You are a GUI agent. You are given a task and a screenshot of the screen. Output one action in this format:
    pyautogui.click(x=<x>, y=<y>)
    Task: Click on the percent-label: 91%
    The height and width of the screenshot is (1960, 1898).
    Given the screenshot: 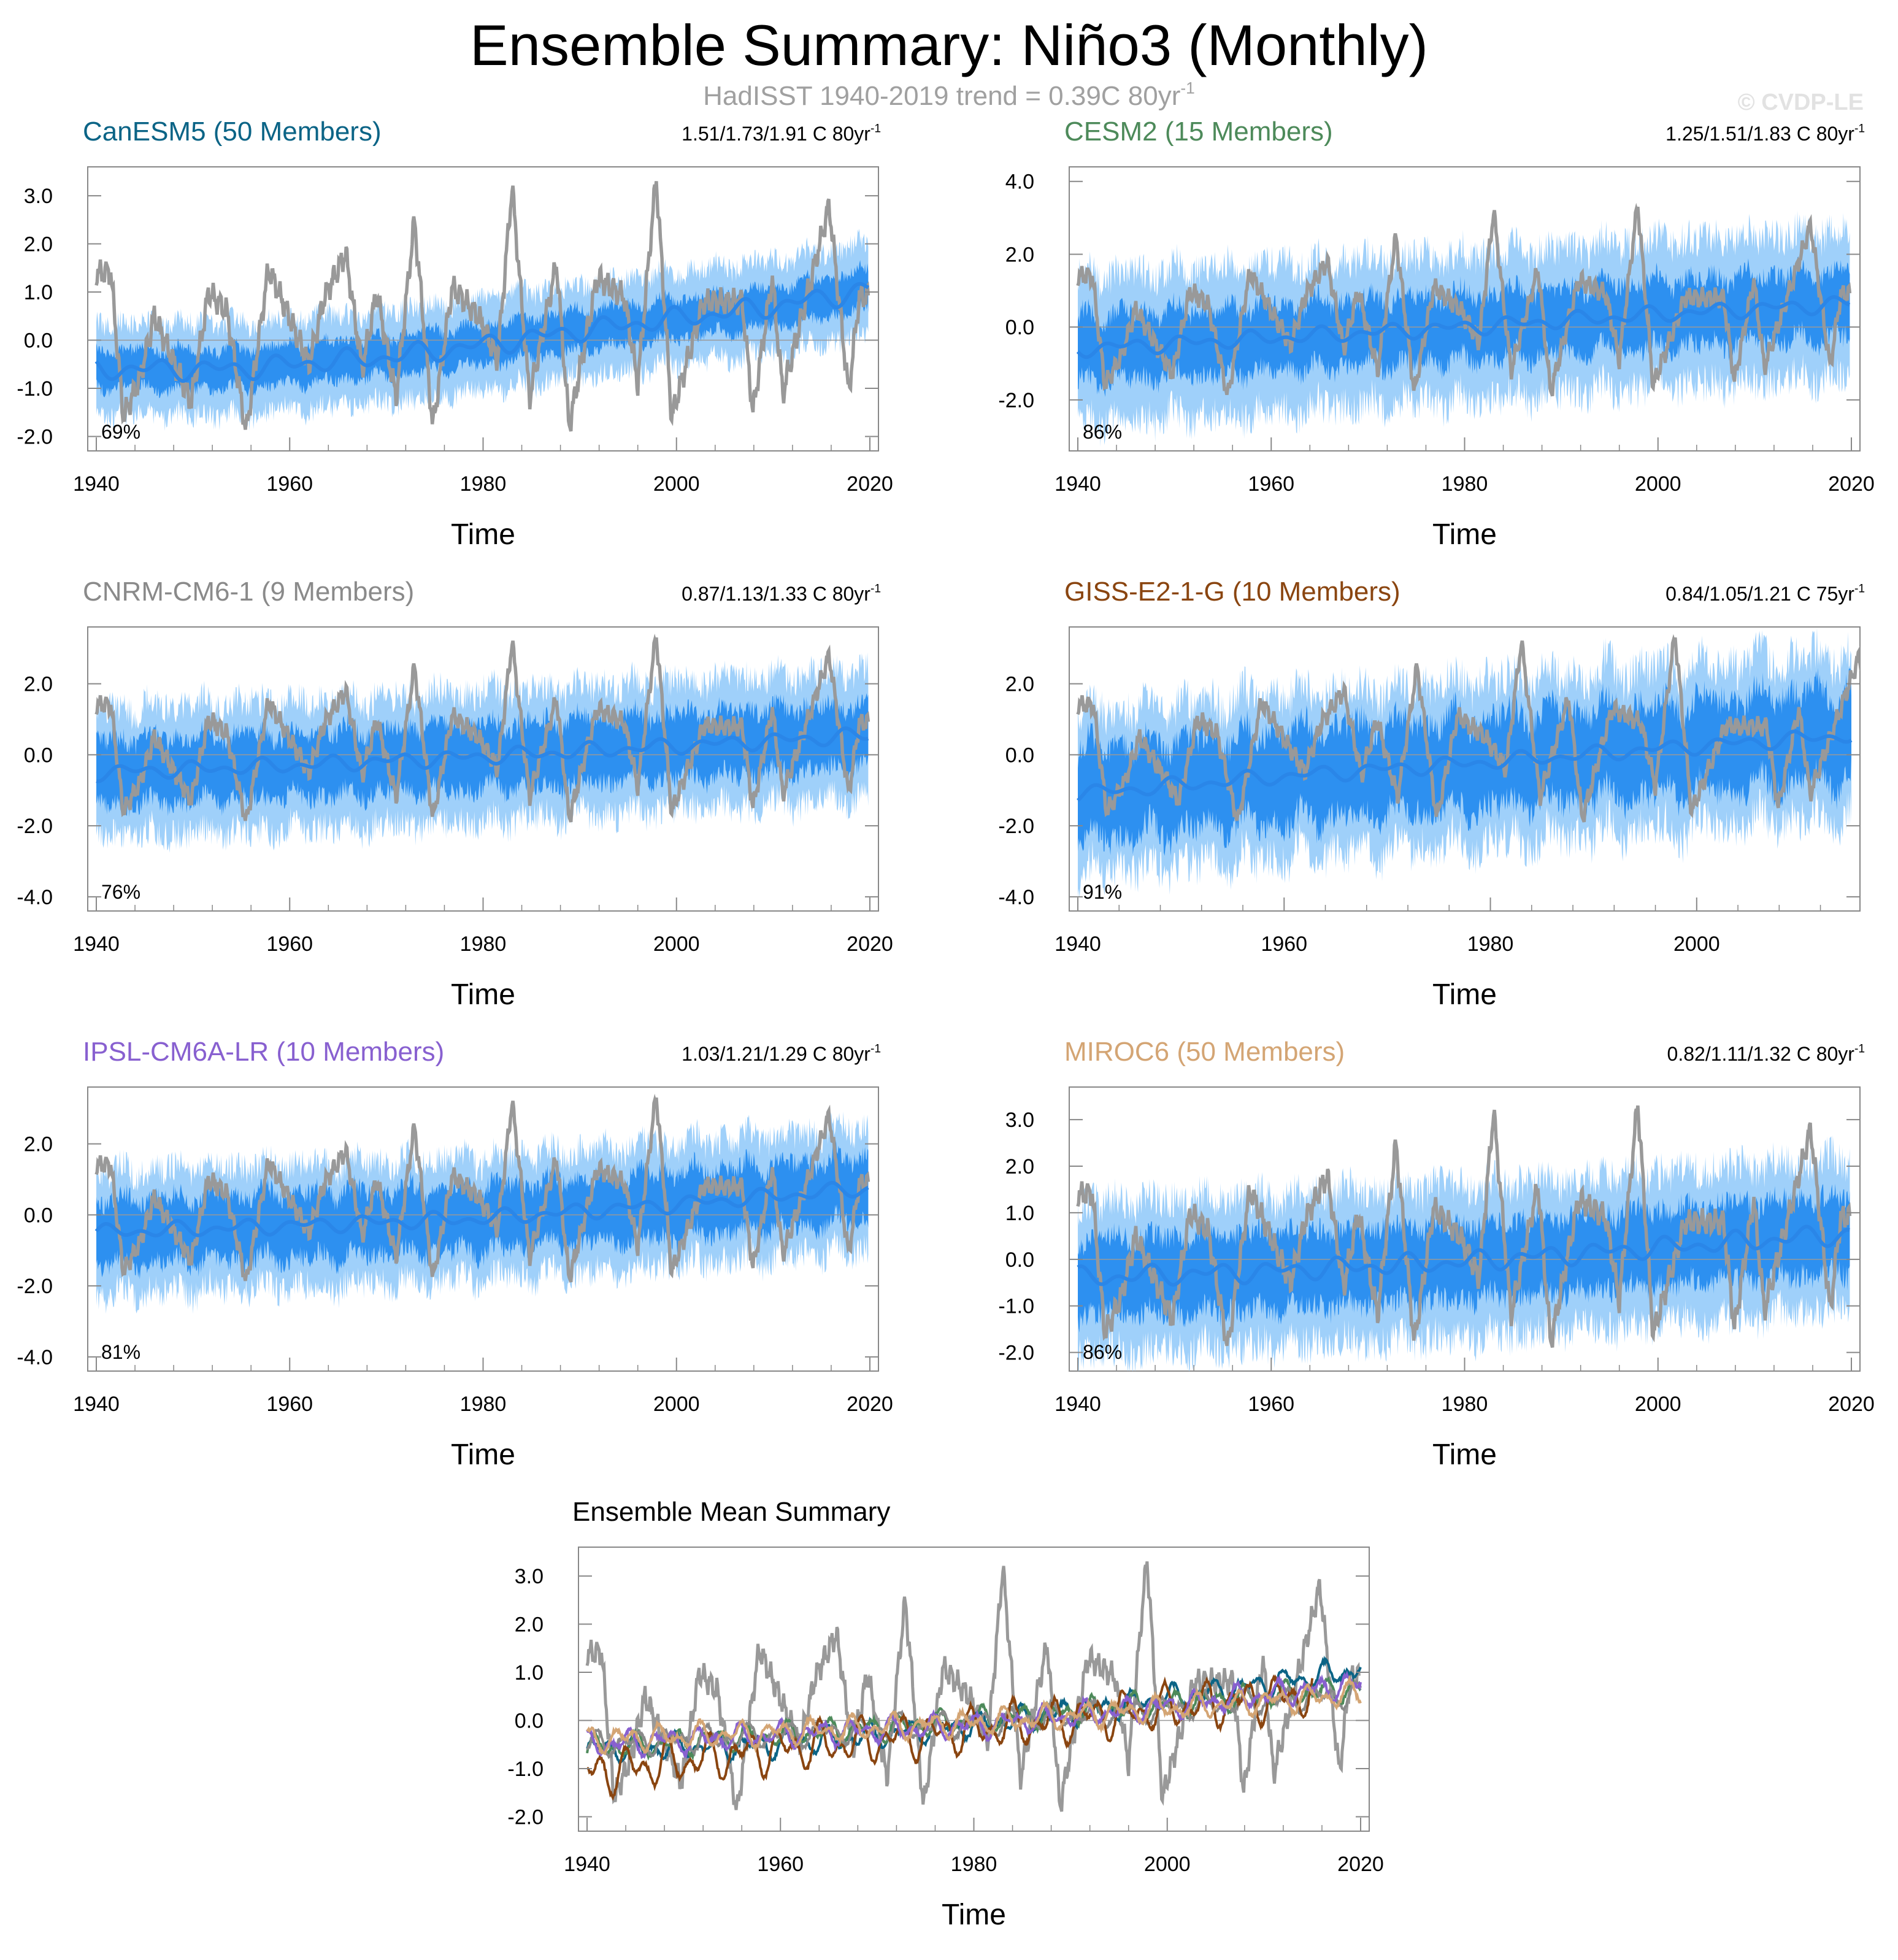 What is the action you would take?
    pyautogui.click(x=1103, y=892)
    